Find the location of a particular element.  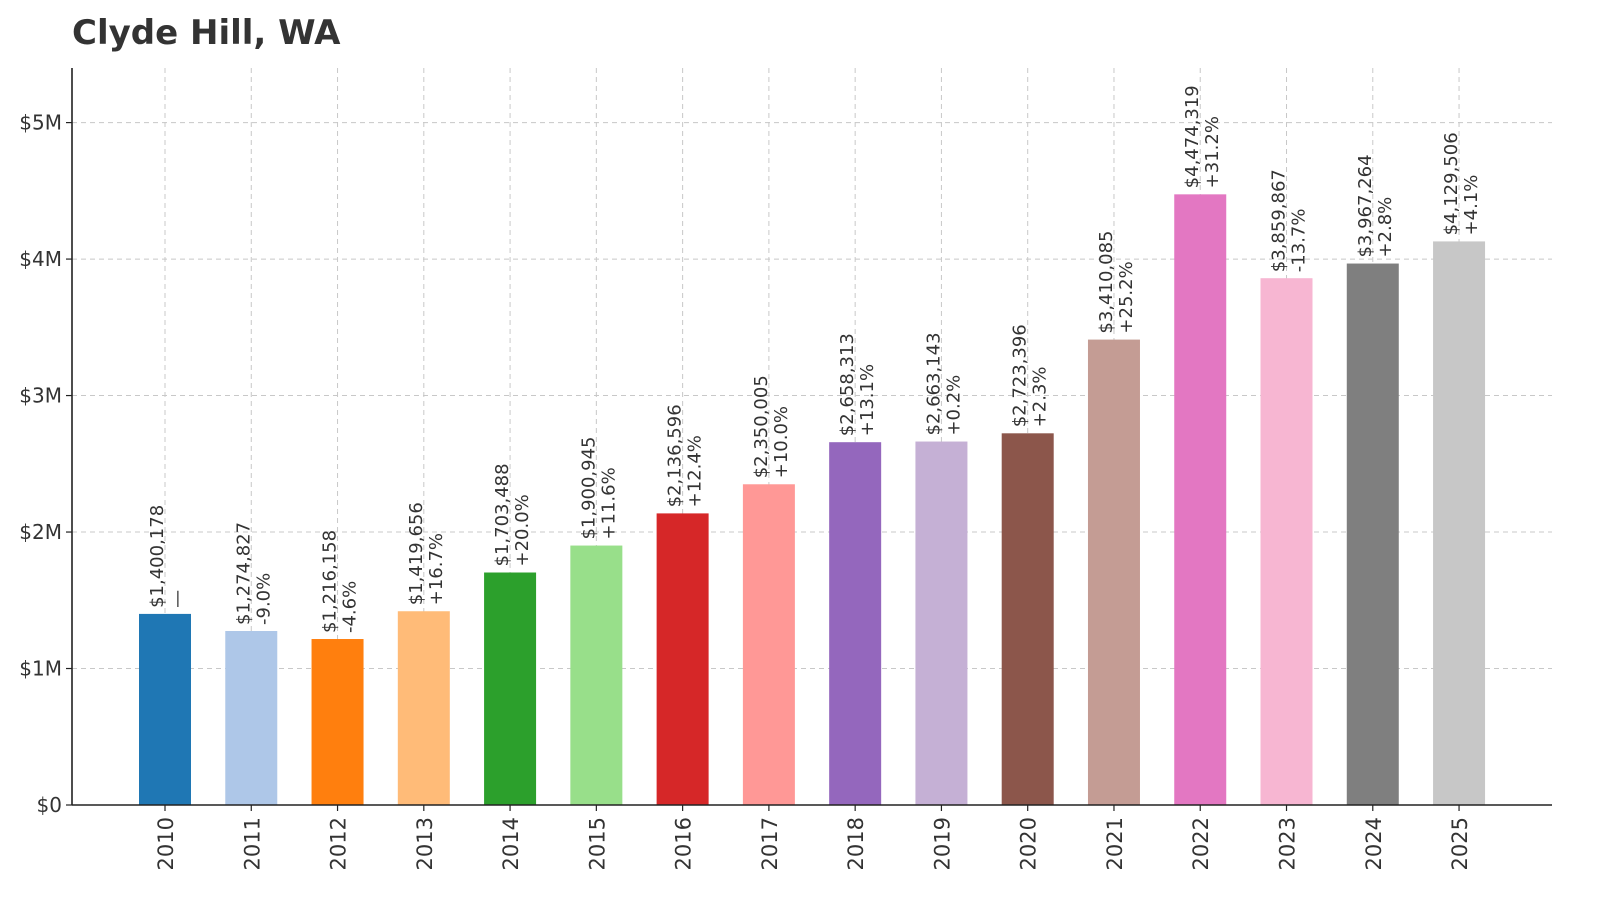

x-tick-label-2020: 2020 is located at coordinates (1029, 843).